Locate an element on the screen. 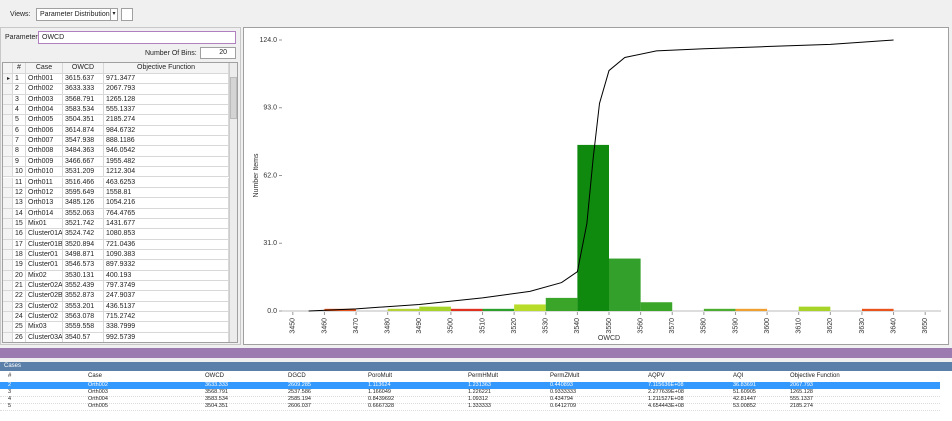  table-cell: 338.7999 is located at coordinates (166, 327).